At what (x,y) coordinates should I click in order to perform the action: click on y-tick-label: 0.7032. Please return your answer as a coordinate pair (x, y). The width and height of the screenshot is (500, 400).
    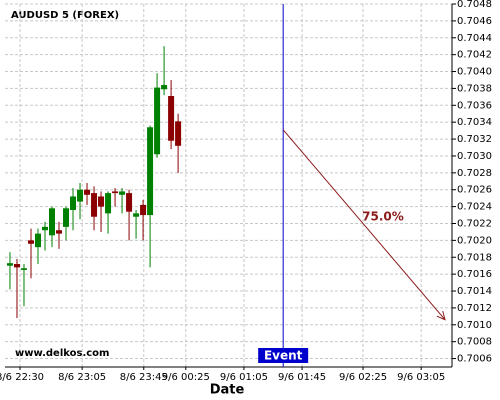
    Looking at the image, I should click on (474, 139).